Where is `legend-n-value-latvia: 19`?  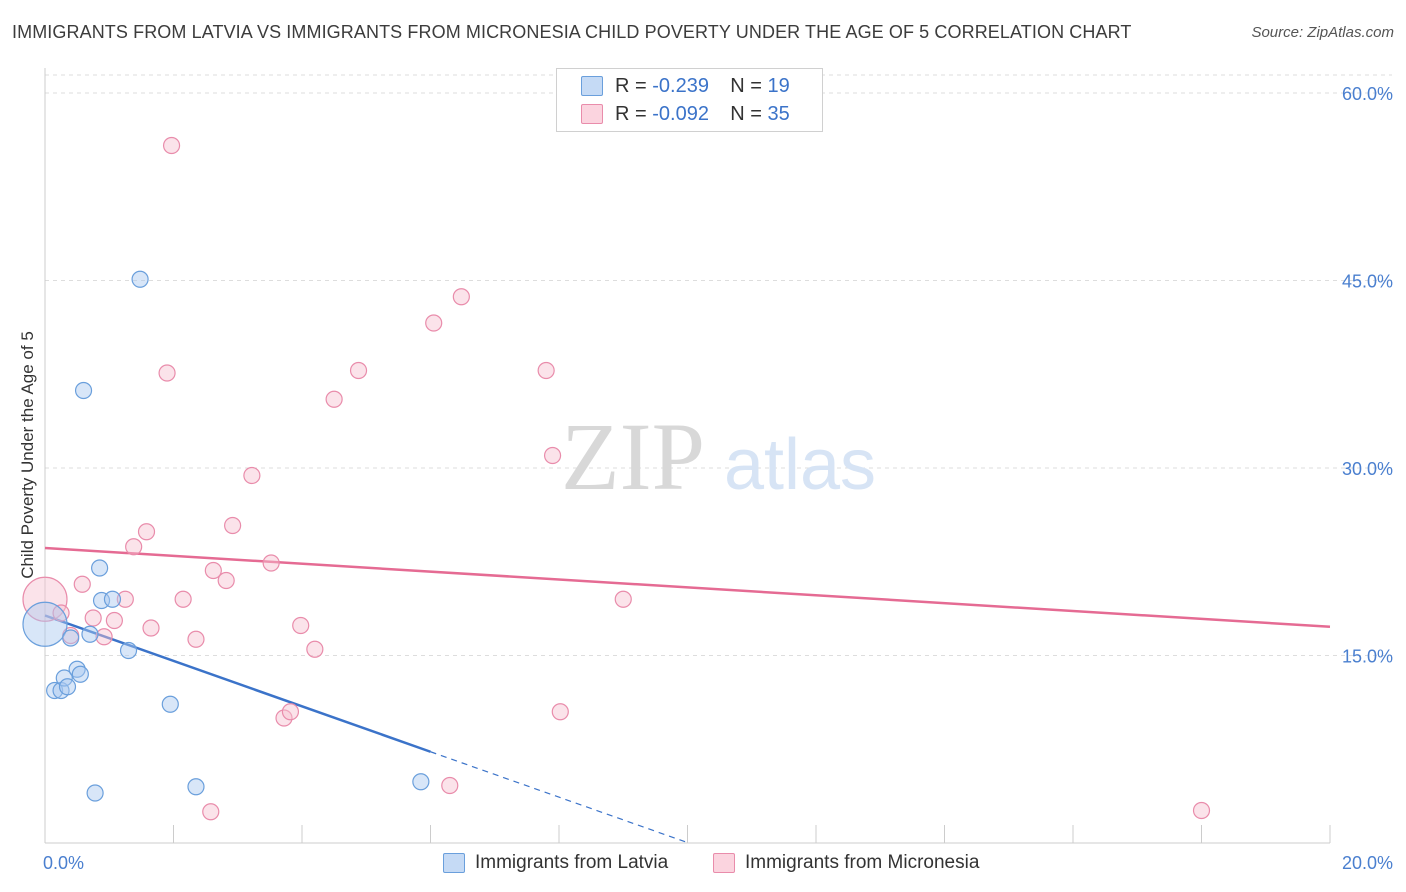 legend-n-value-latvia: 19 is located at coordinates (778, 85).